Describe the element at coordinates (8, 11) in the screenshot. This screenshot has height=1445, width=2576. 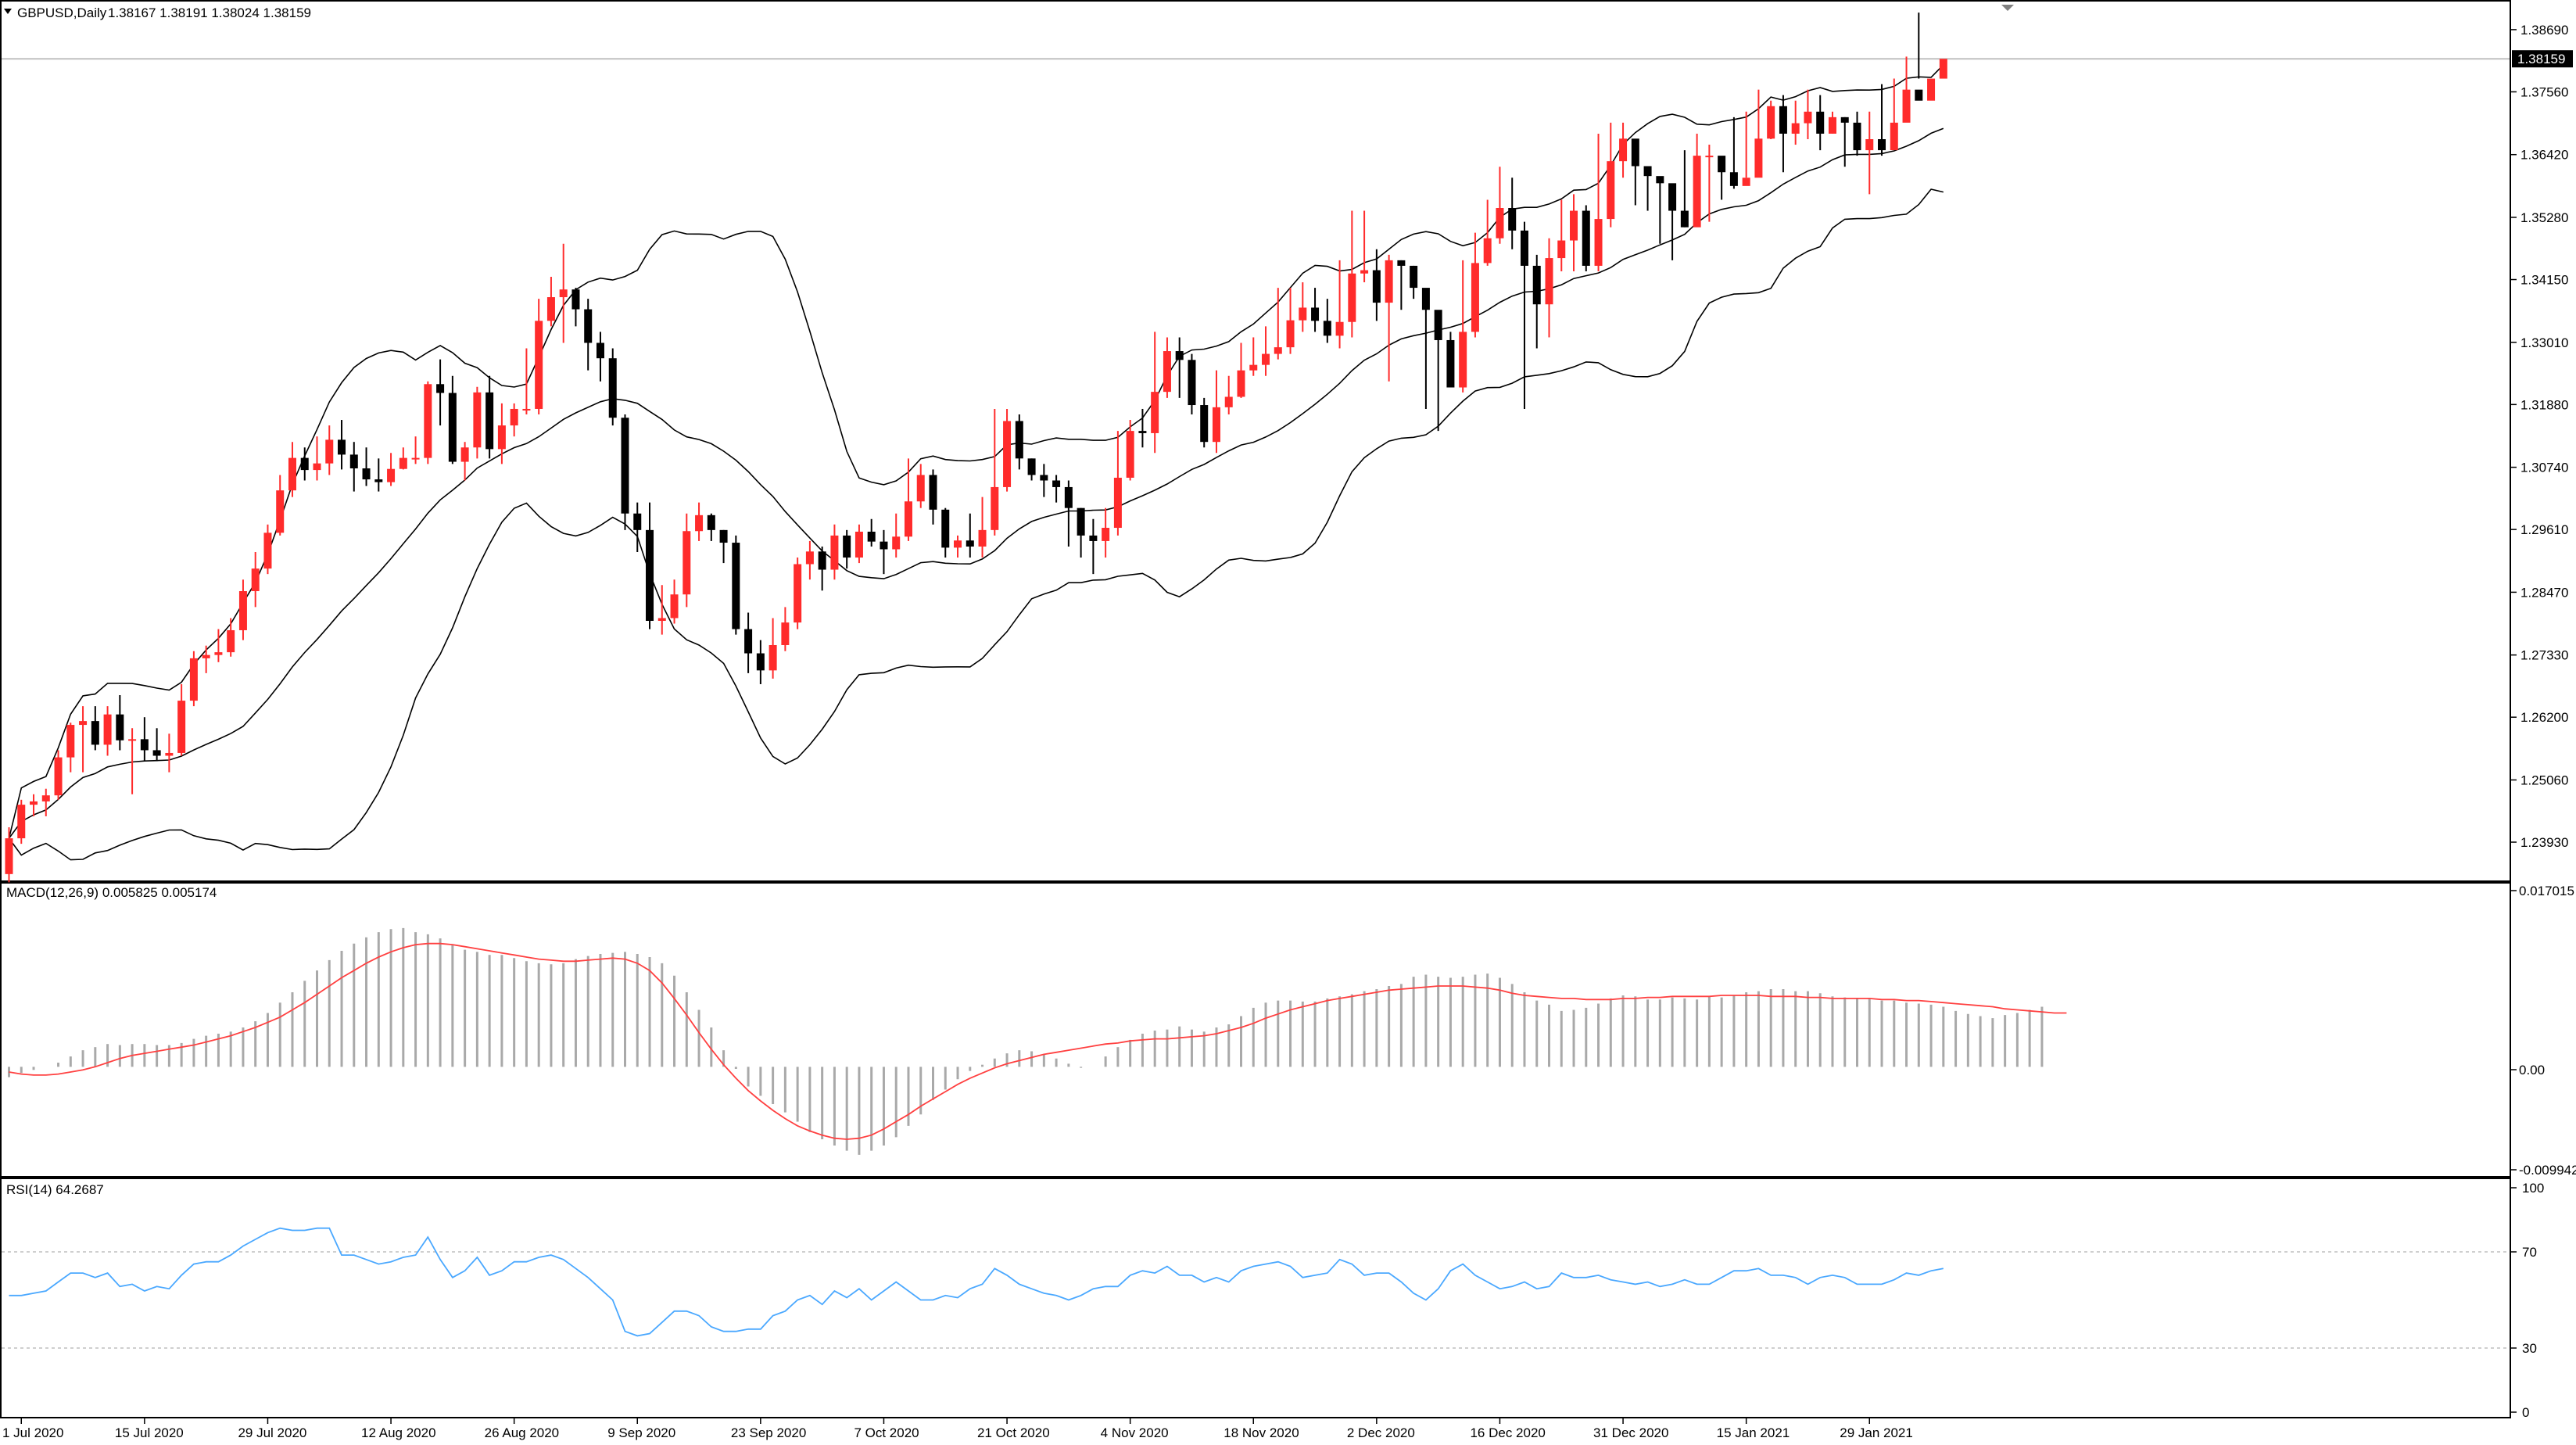
I see `collapse-triangle-icon` at that location.